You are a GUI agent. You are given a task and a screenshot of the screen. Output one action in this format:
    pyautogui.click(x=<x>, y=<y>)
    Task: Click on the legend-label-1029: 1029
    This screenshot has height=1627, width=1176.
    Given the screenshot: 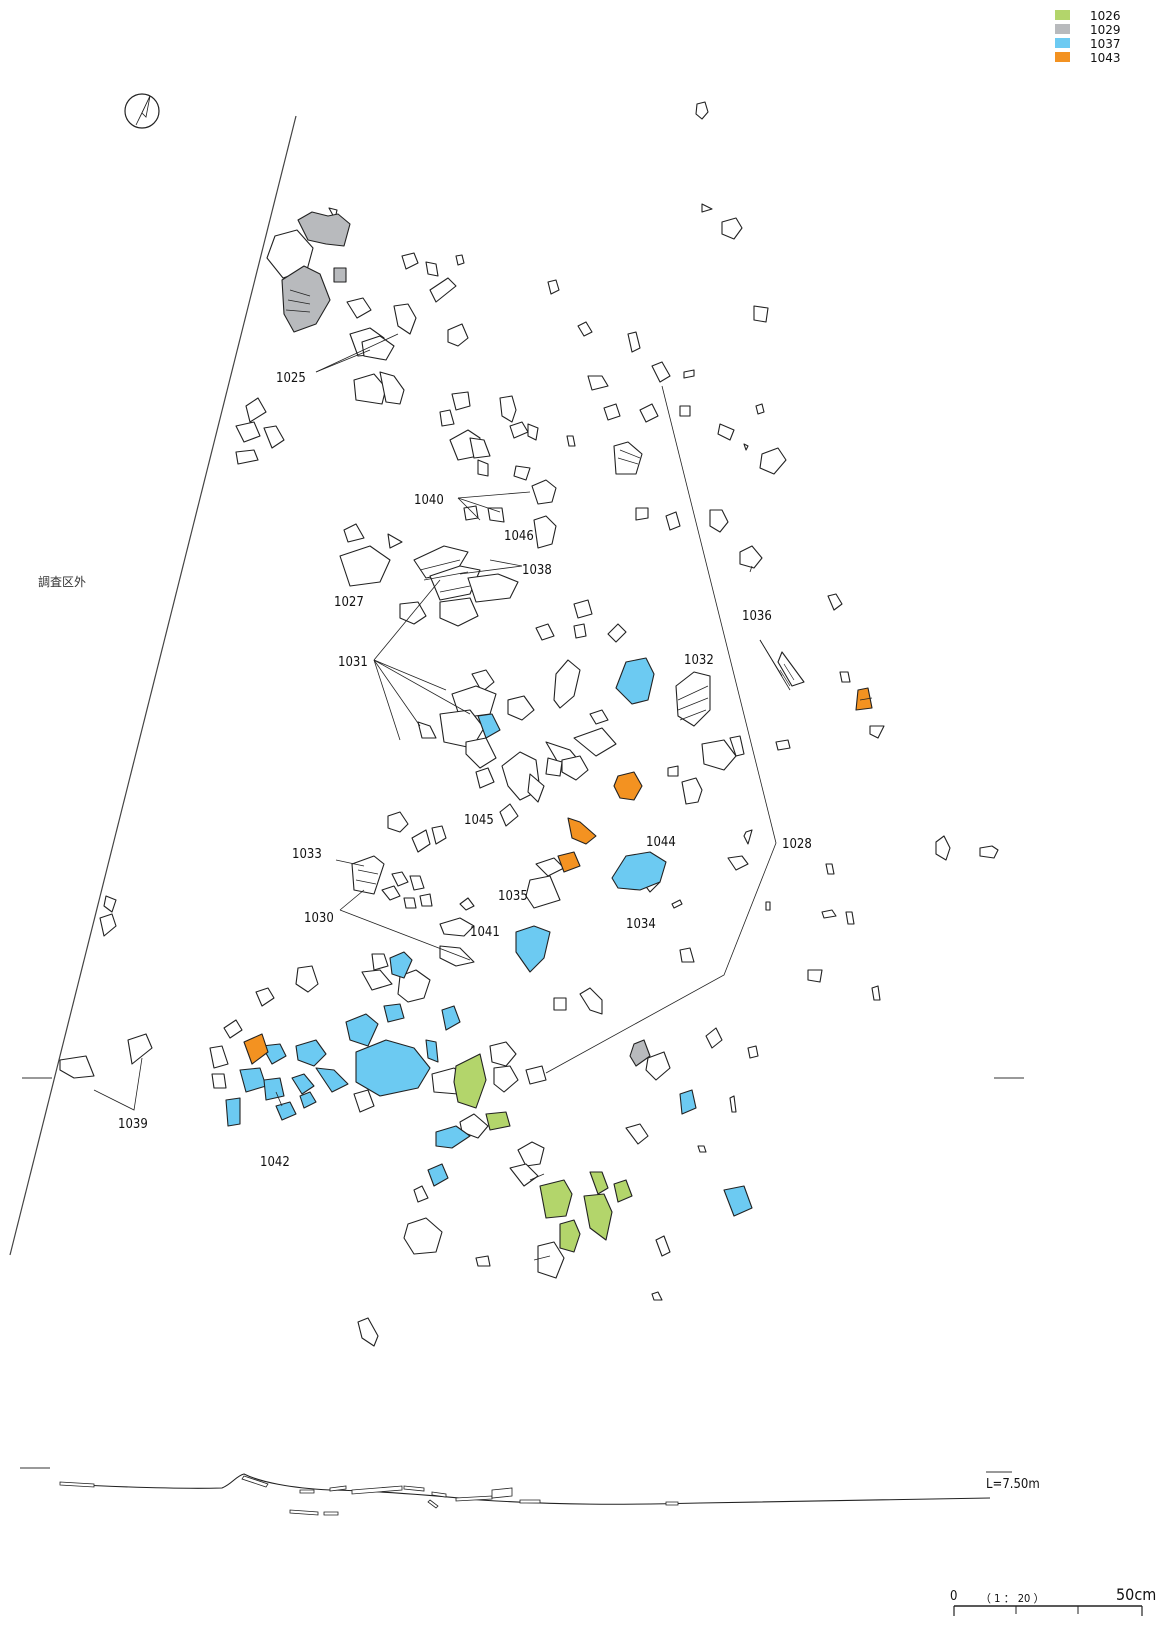 What is the action you would take?
    pyautogui.click(x=1105, y=30)
    